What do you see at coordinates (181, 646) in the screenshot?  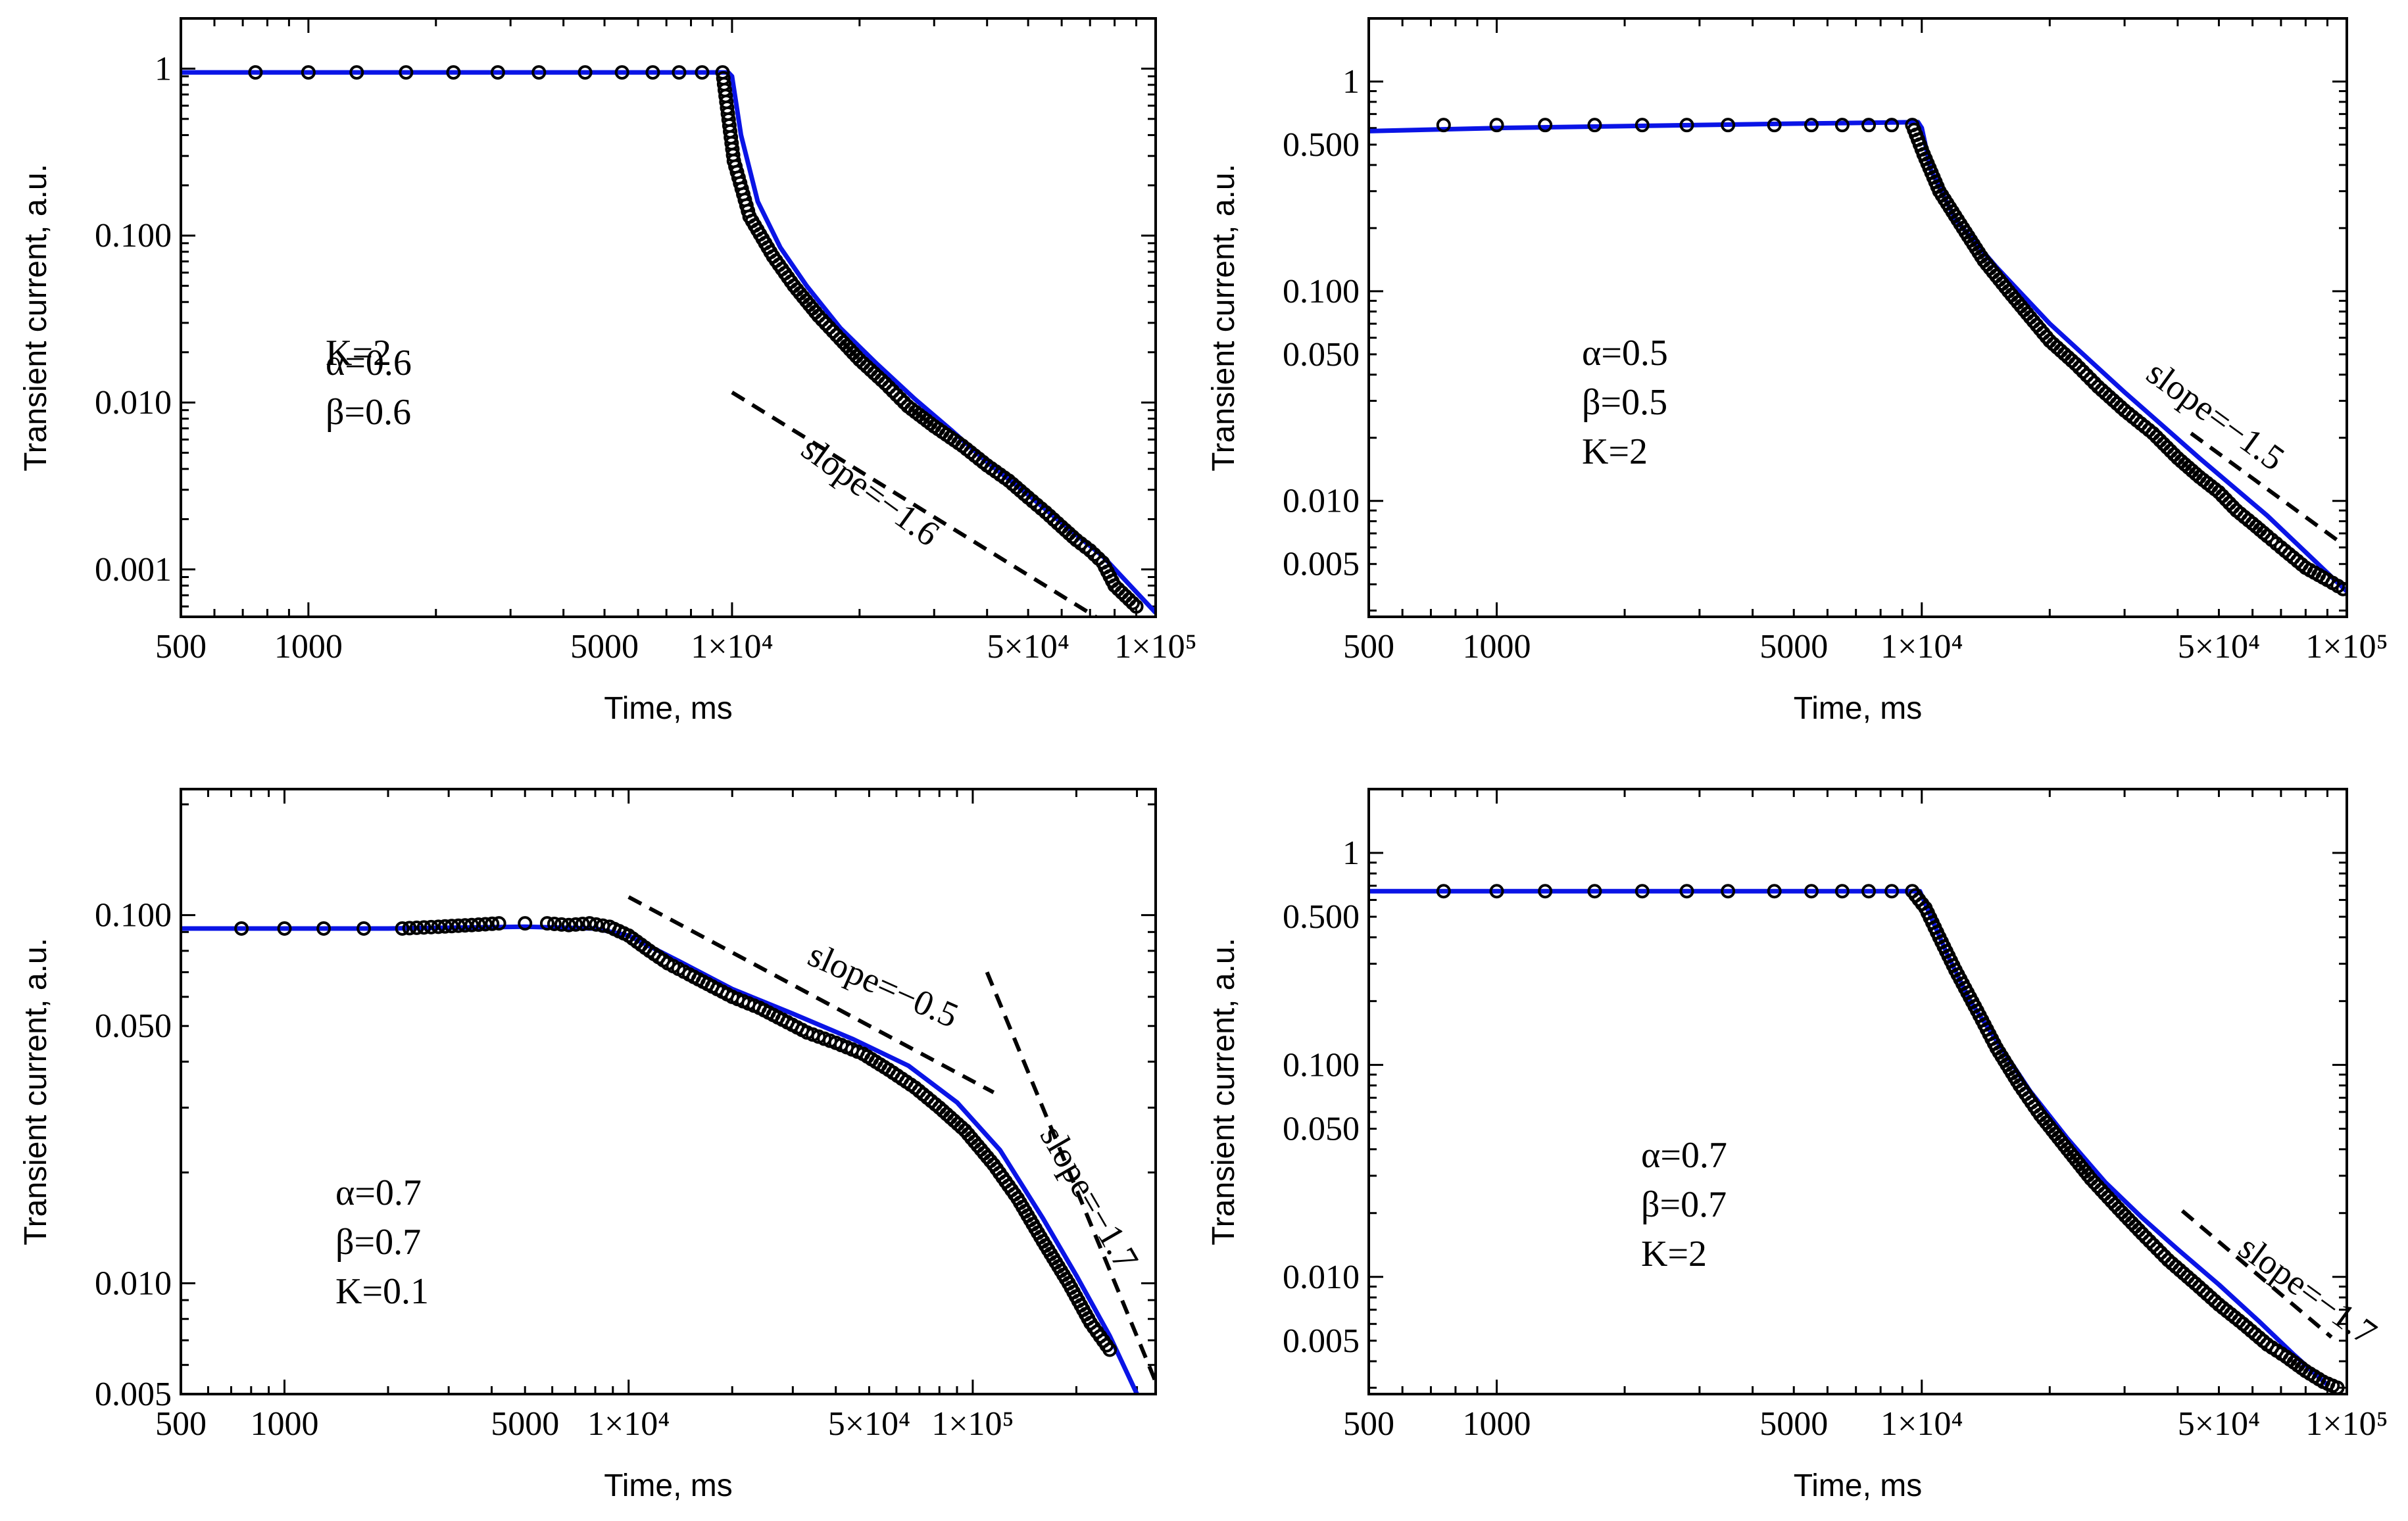 I see `x-tick-label: 500` at bounding box center [181, 646].